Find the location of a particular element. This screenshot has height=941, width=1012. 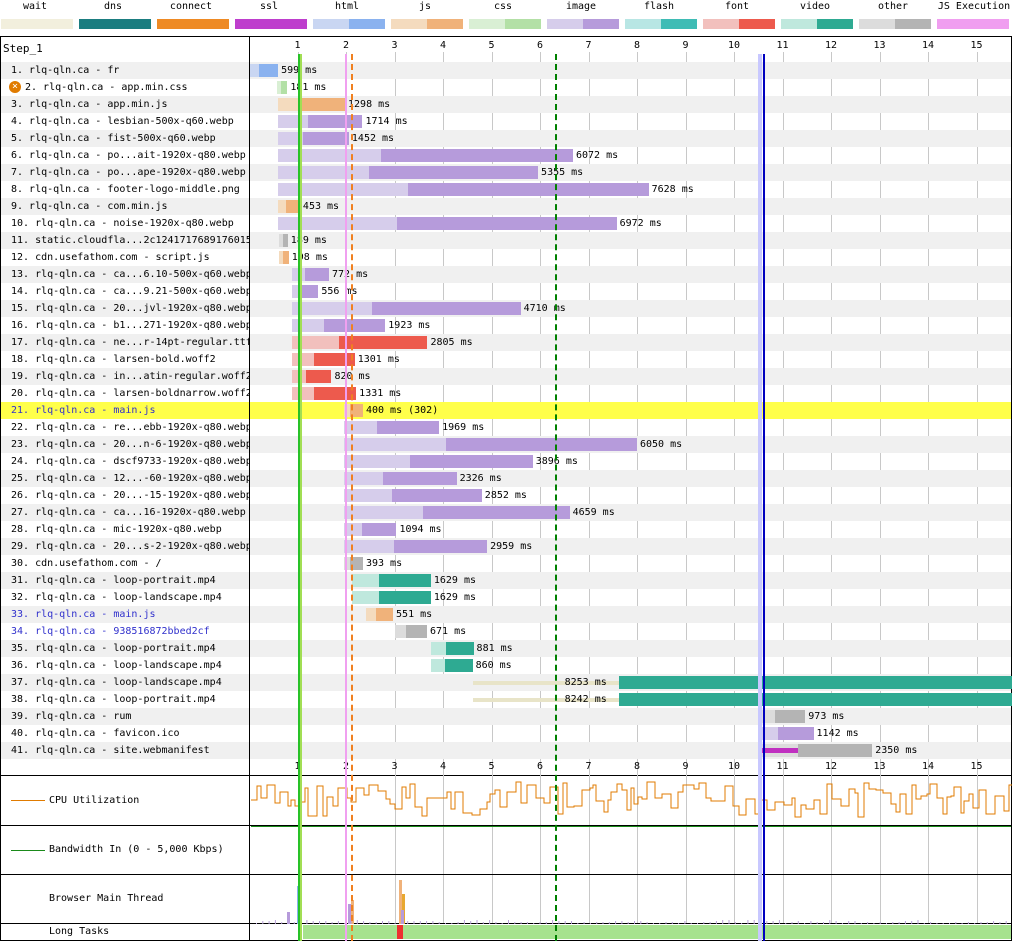

request-label: 17. rlq-qln.ca - ne...r-14pt-regular.ttf is located at coordinates (130, 342).